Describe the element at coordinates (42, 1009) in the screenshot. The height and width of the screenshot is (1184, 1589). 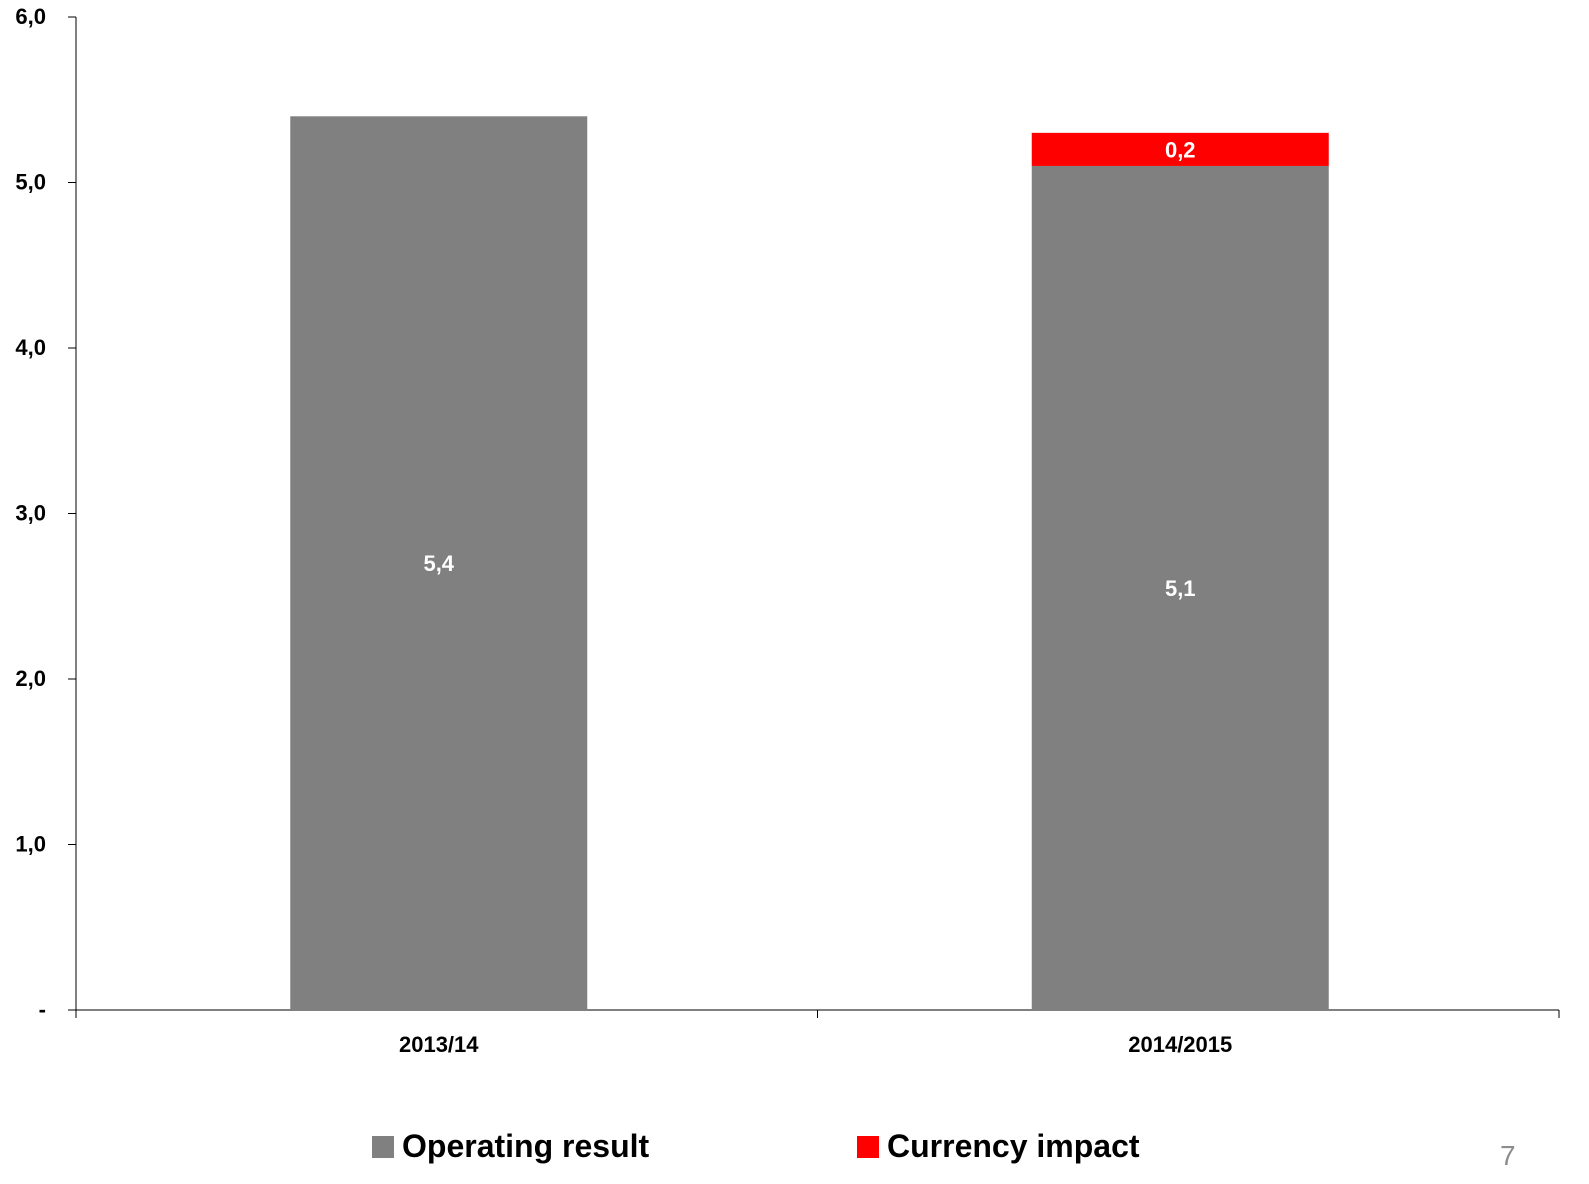
I see `y-tick-label: -` at that location.